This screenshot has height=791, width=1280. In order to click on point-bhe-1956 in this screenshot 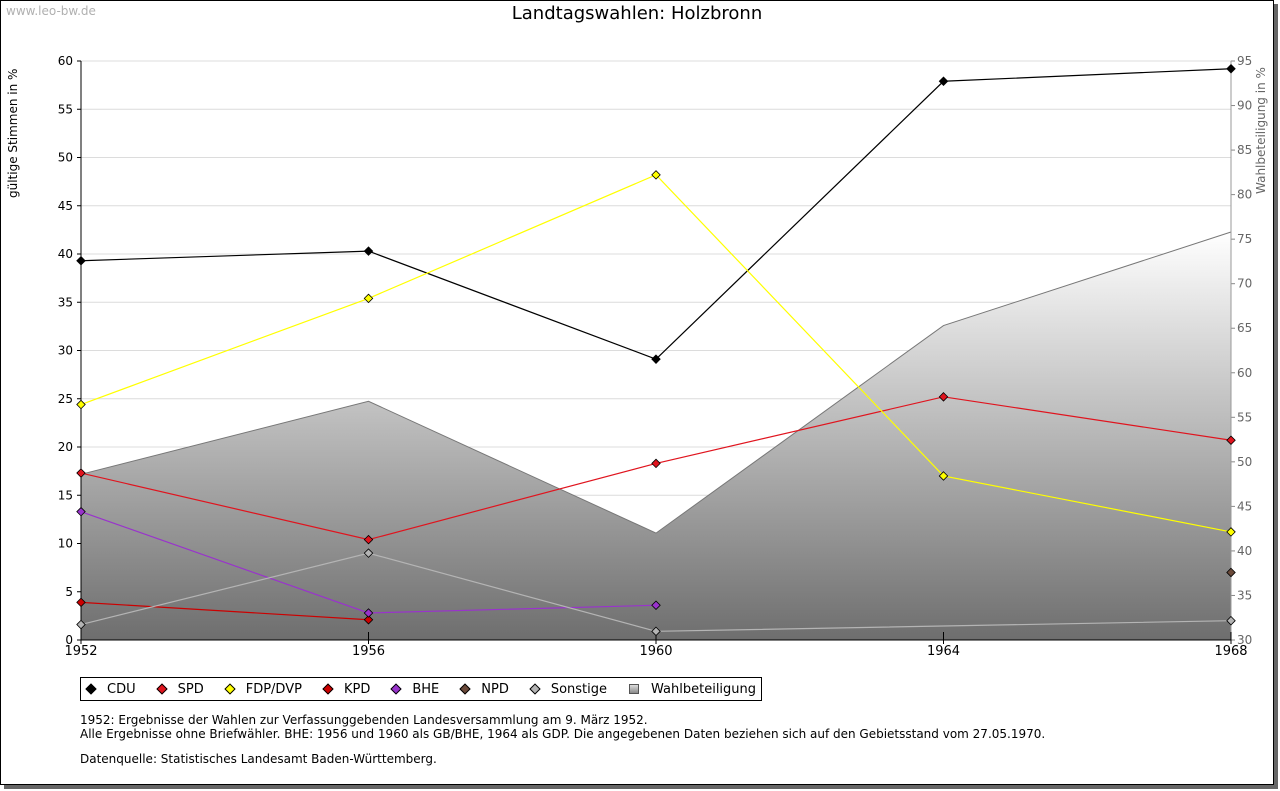, I will do `click(368, 613)`.